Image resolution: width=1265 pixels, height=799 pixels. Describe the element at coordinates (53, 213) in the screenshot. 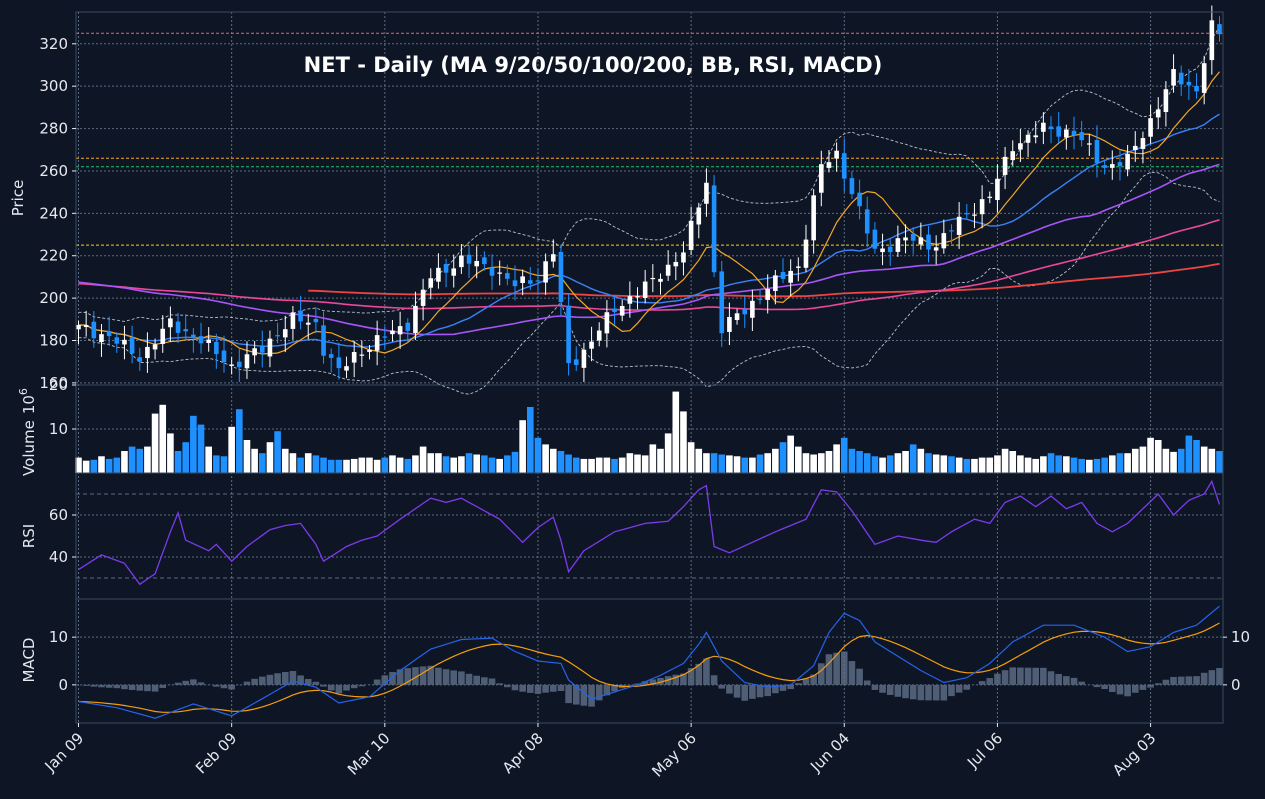

I see `price-tick-label-240: 240` at that location.